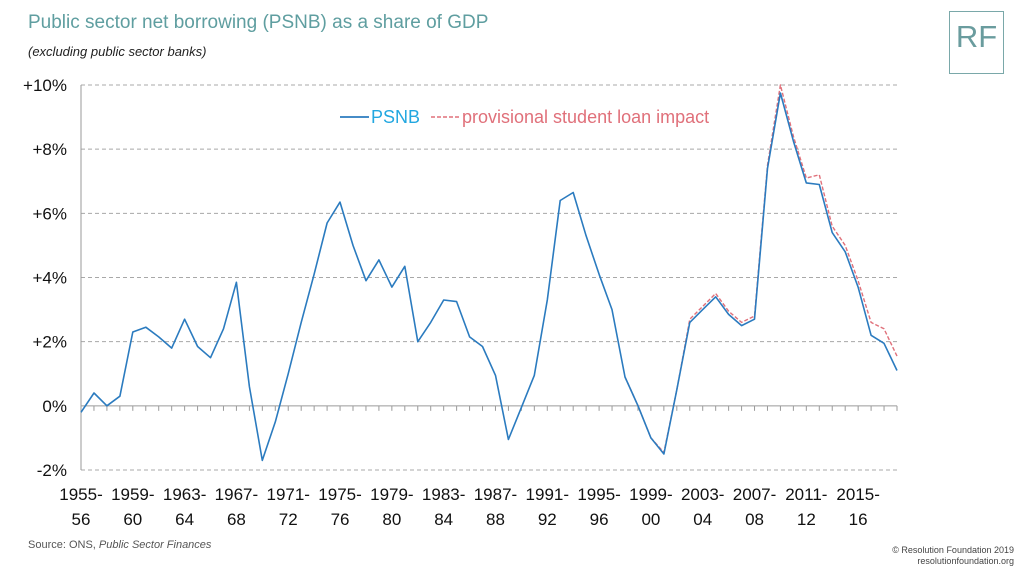 This screenshot has width=1024, height=576. I want to click on x-tick-label: 16, so click(858, 519).